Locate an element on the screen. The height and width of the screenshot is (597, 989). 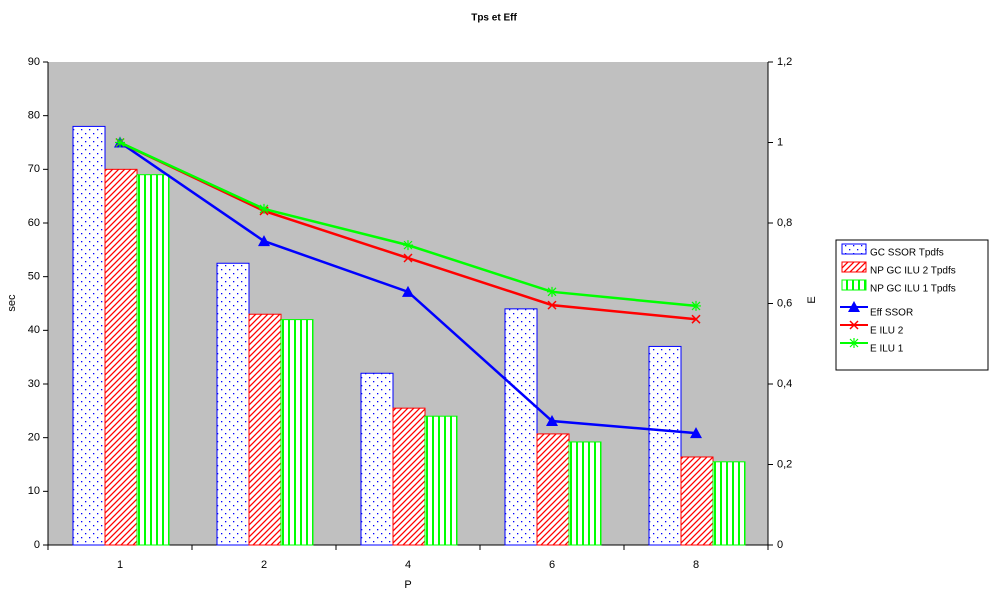
y-tick-label: 10 is located at coordinates (34, 491).